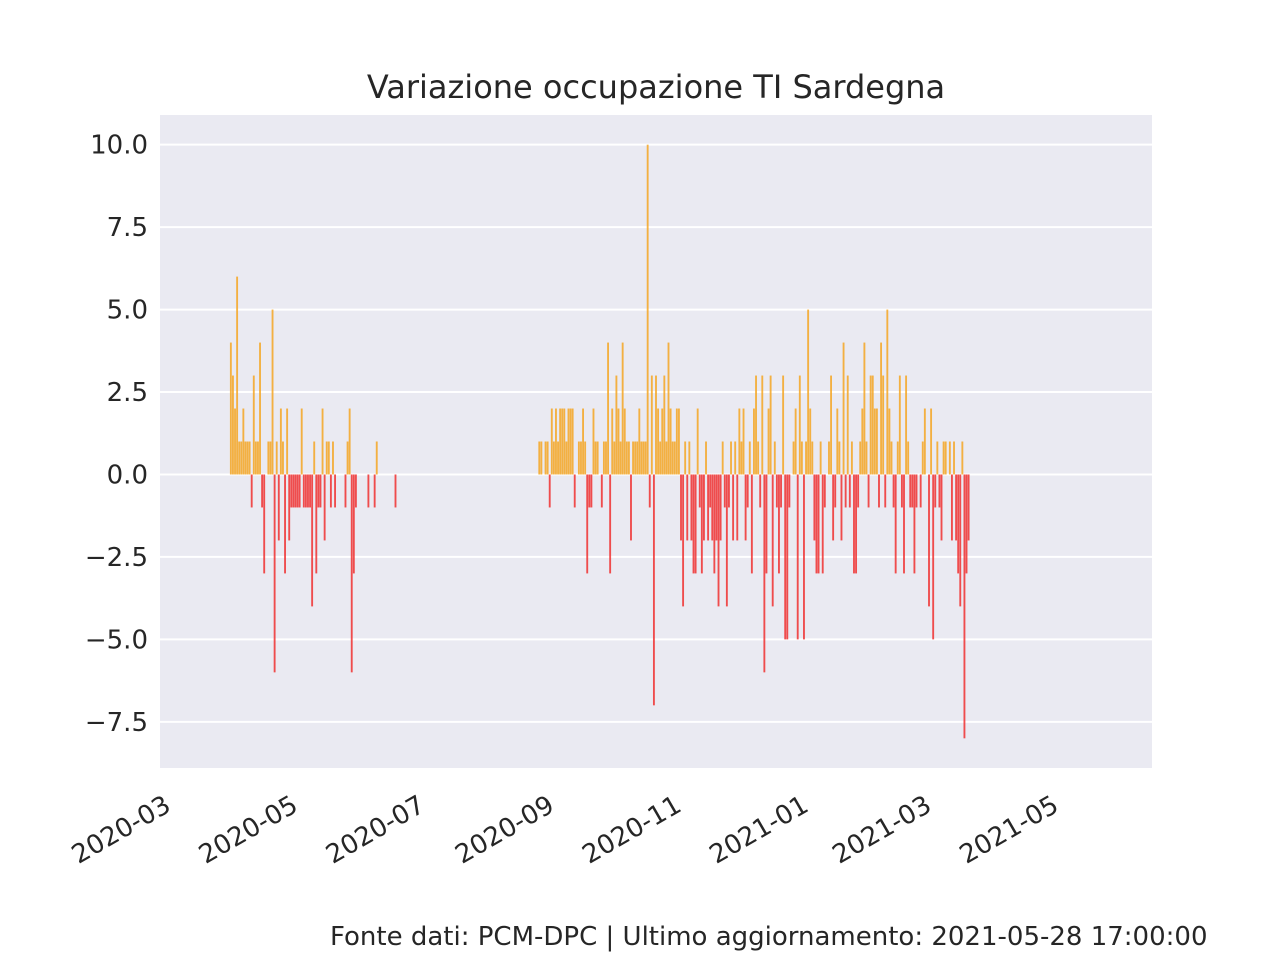  I want to click on chart-title: Variazione occupazione TI Sardegna, so click(656, 87).